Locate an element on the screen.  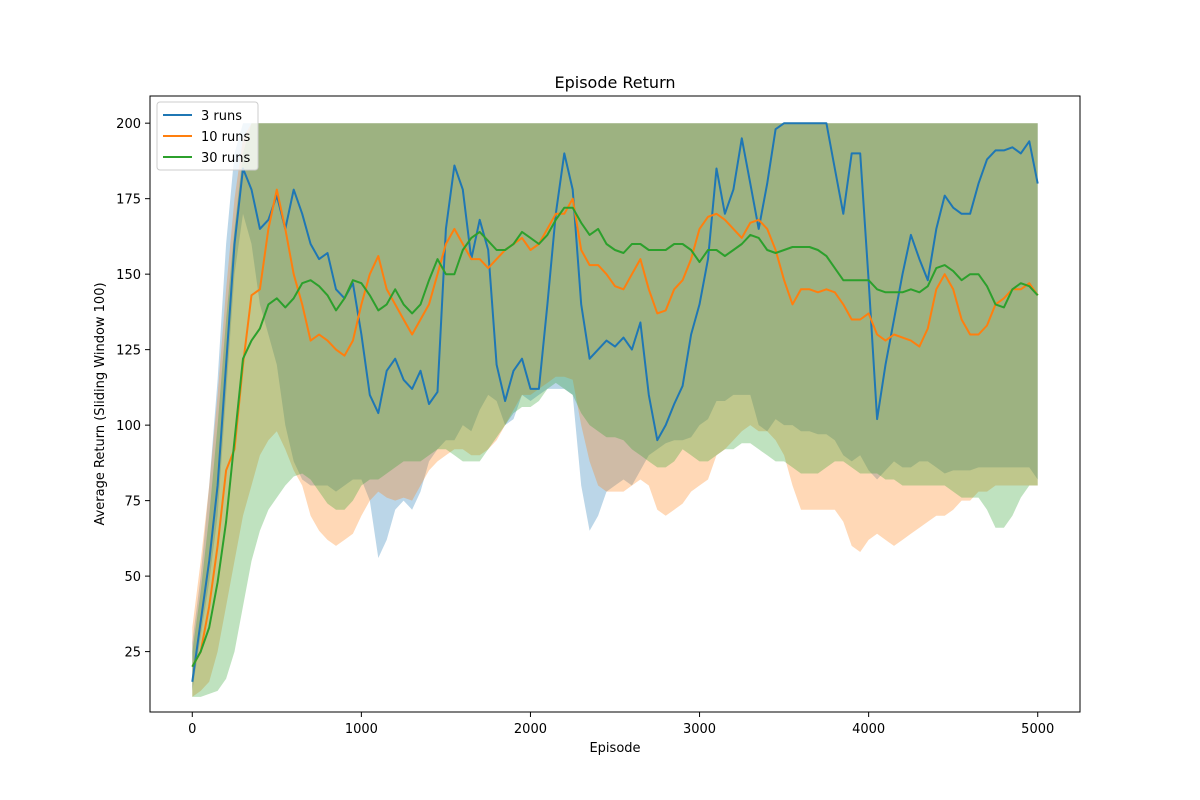
legend-label-1: 3 runs is located at coordinates (221, 116).